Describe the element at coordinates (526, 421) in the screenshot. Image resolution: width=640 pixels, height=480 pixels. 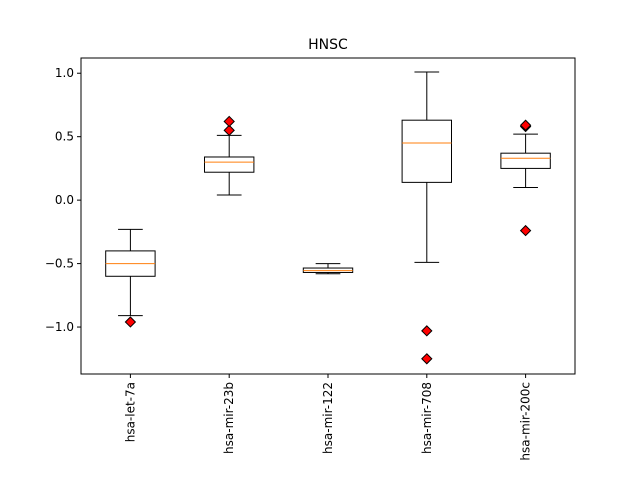
I see `x-tick-label: hsa-mir-200c` at that location.